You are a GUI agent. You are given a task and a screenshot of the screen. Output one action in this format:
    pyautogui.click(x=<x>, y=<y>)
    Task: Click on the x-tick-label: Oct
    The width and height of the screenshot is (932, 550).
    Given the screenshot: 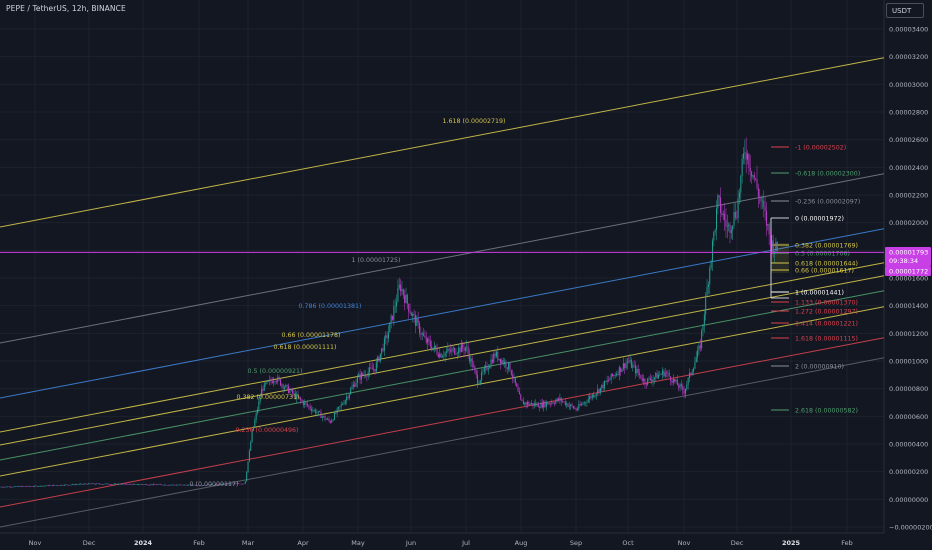 What is the action you would take?
    pyautogui.click(x=628, y=543)
    